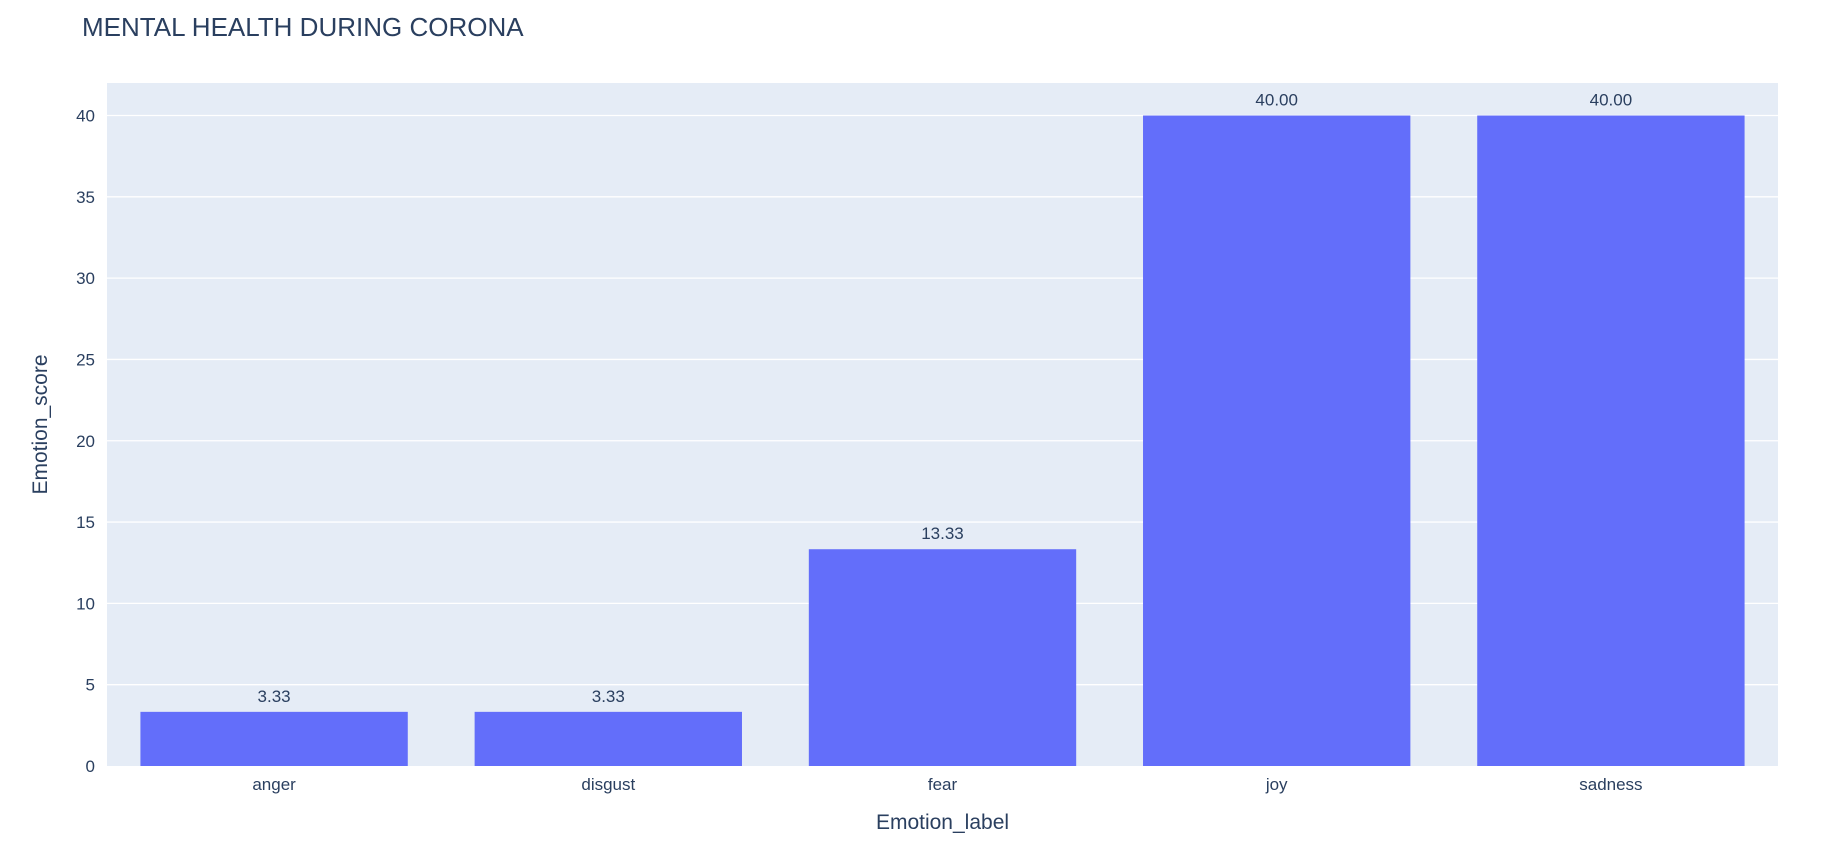 Image resolution: width=1834 pixels, height=847 pixels. What do you see at coordinates (1276, 100) in the screenshot?
I see `data-label-joy: 40.00` at bounding box center [1276, 100].